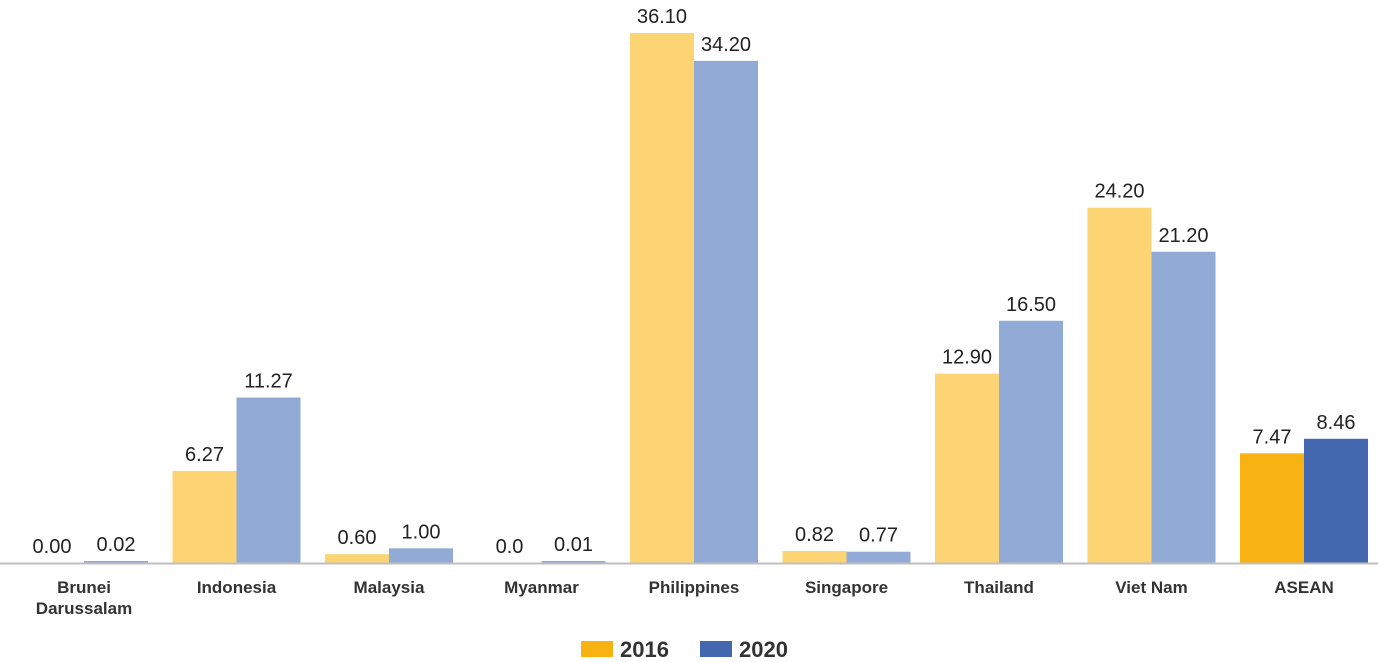 The height and width of the screenshot is (662, 1378). Describe the element at coordinates (814, 535) in the screenshot. I see `value-label-singapore-2016: 0.82` at that location.